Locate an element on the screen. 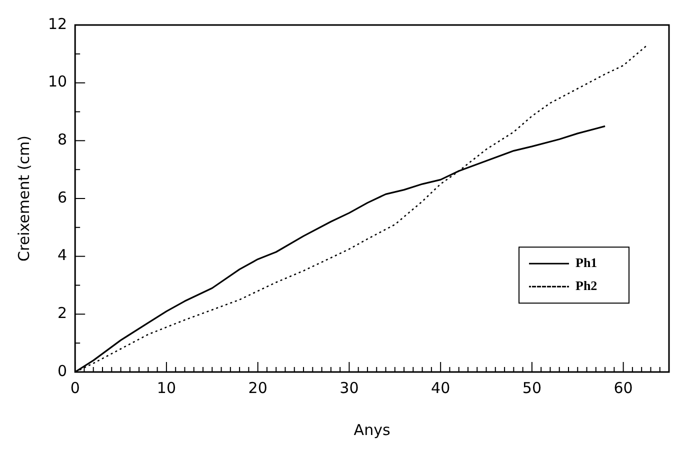  y-tick-label: 8 is located at coordinates (63, 139).